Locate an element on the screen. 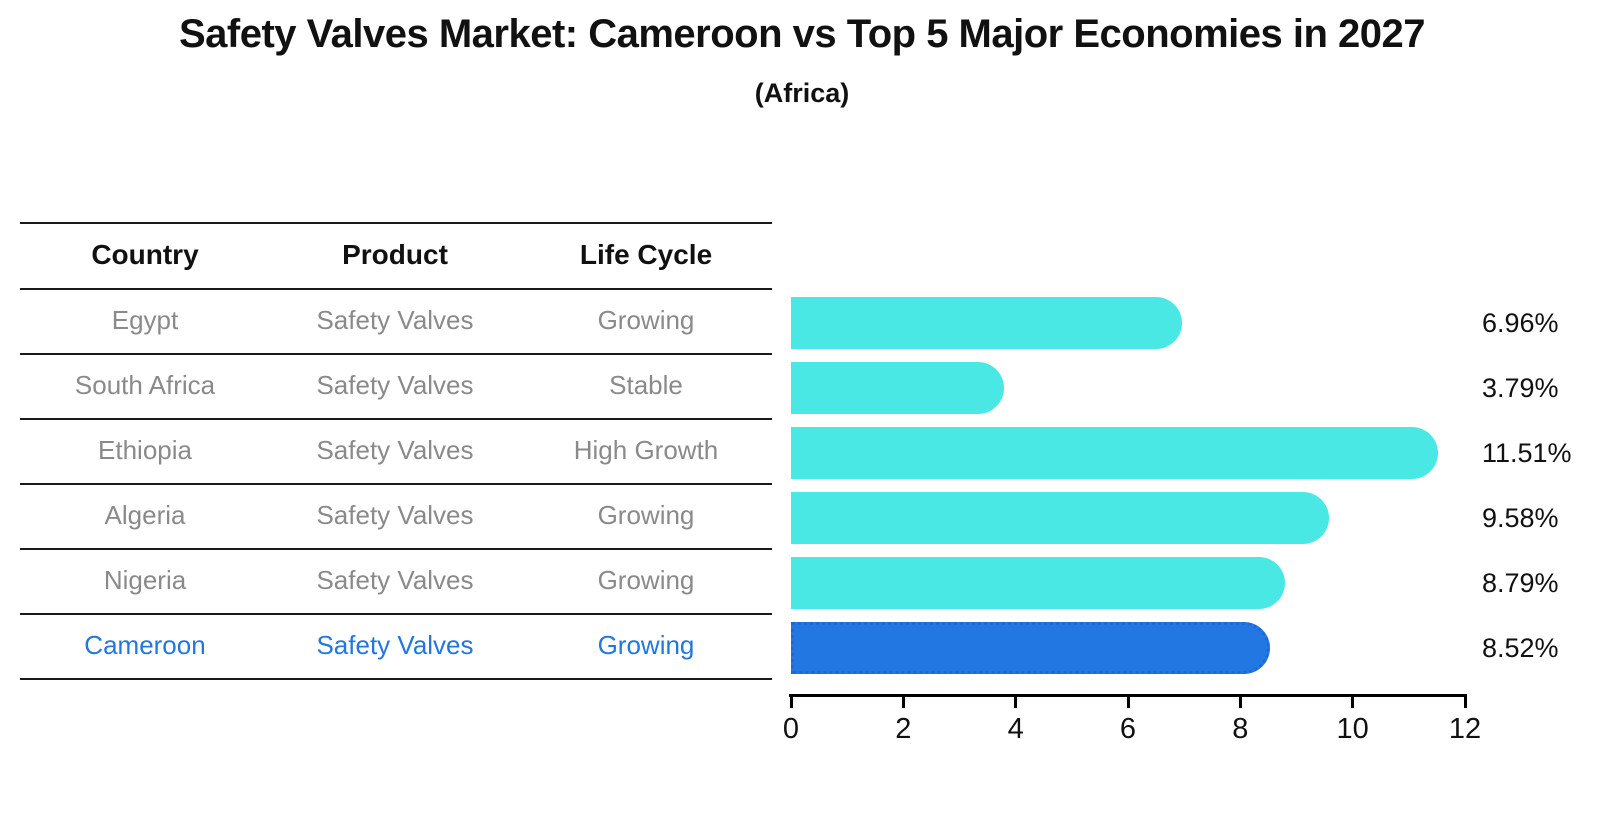 Image resolution: width=1604 pixels, height=823 pixels. table-header-row: Country Product Life Cycle is located at coordinates (396, 255).